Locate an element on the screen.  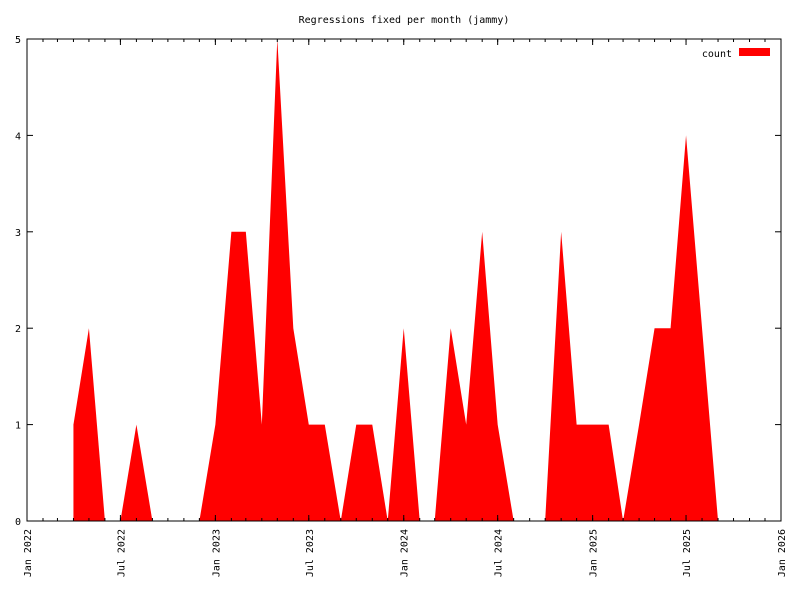
y-tick-label: 5 is located at coordinates (18, 40).